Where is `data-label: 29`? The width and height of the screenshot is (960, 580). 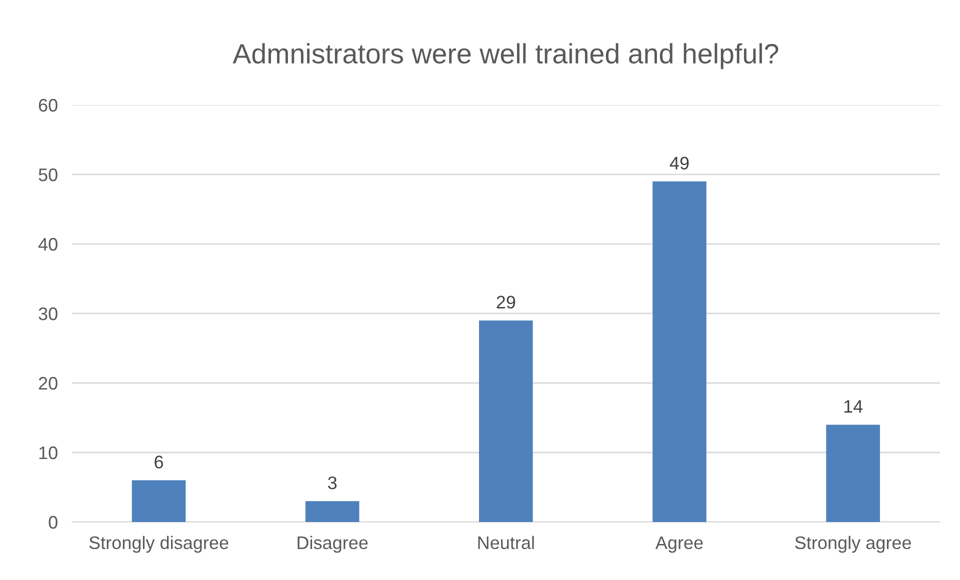 data-label: 29 is located at coordinates (506, 302).